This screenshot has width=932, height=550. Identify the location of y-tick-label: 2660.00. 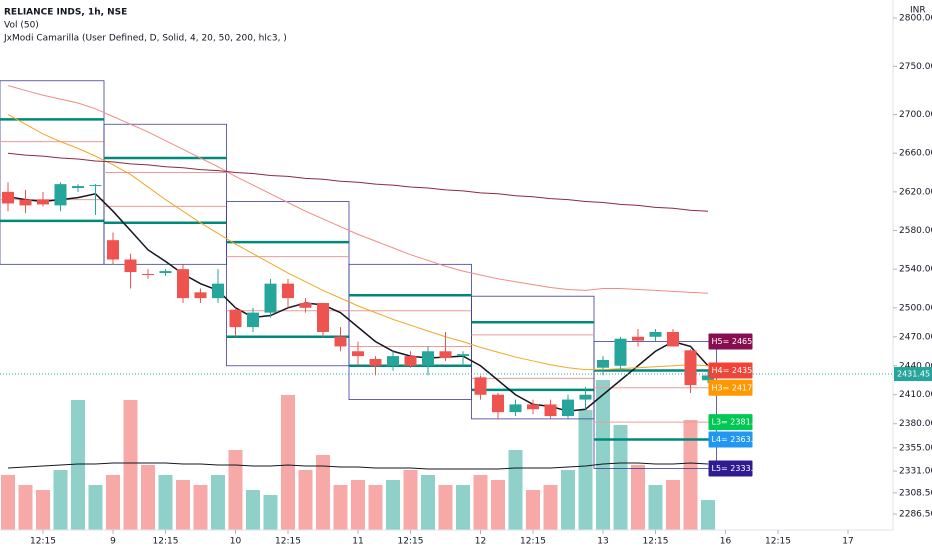
(915, 154).